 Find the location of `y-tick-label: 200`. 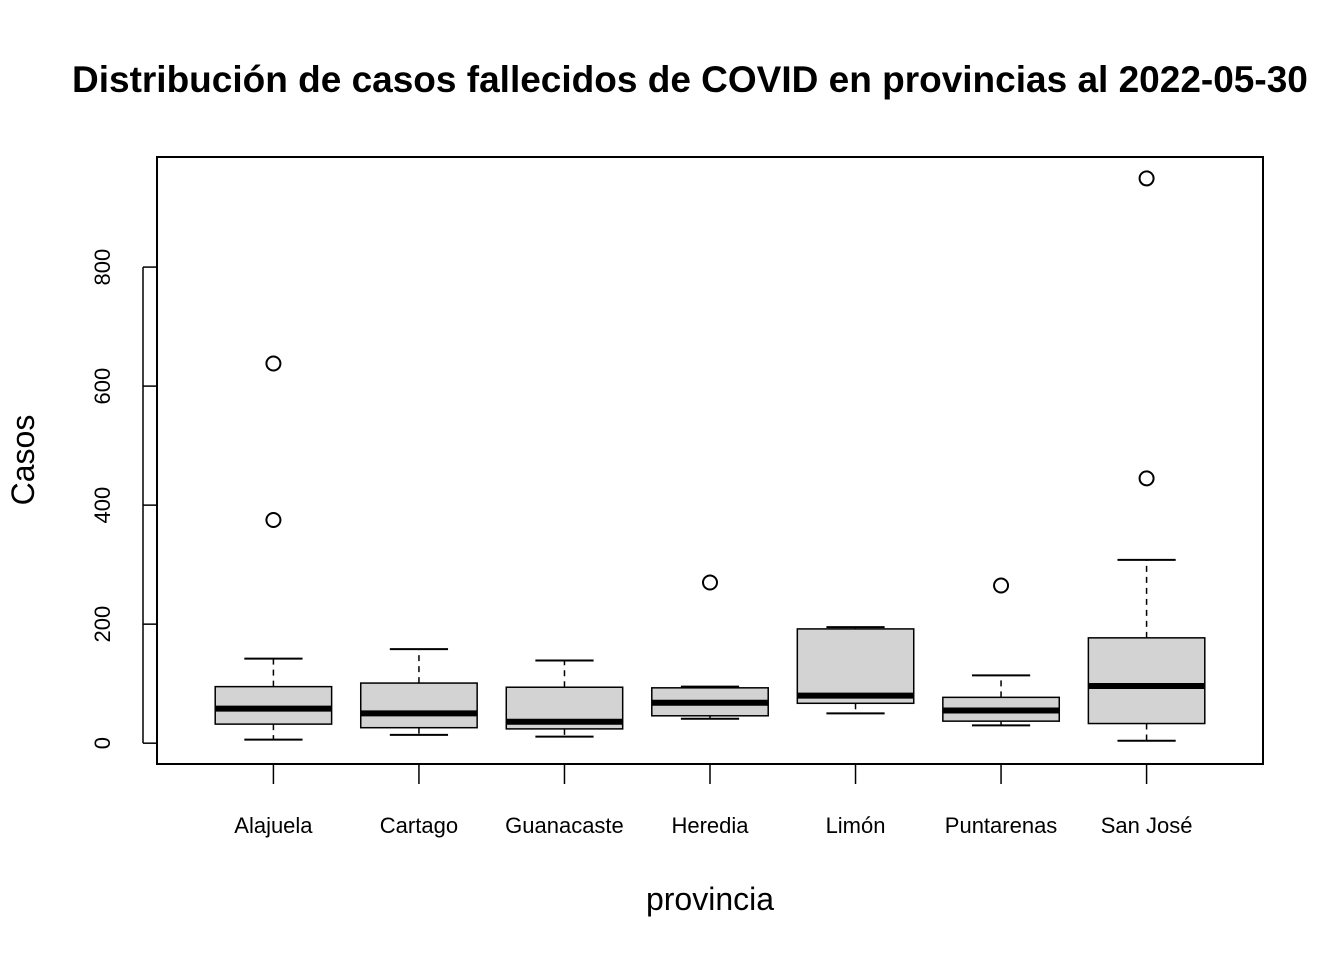

y-tick-label: 200 is located at coordinates (102, 624).